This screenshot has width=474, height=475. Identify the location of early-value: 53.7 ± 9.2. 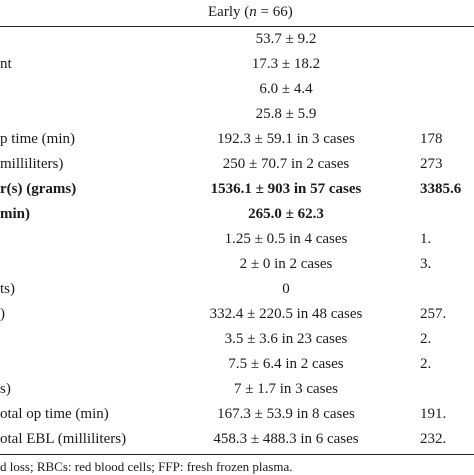
(286, 39).